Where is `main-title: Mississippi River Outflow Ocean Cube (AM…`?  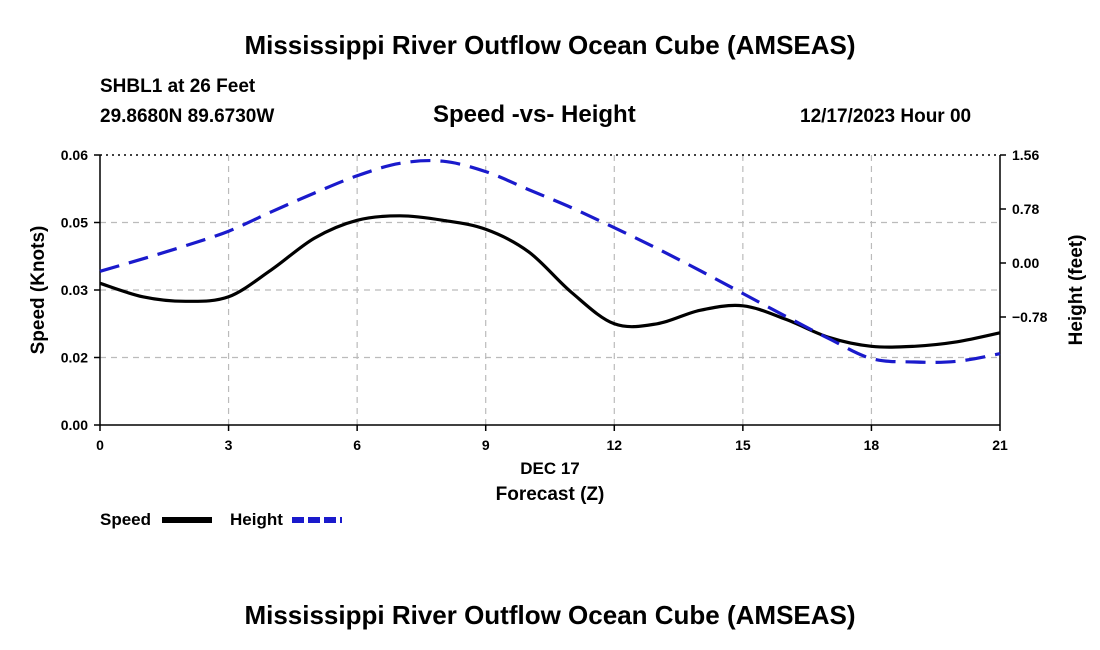
main-title: Mississippi River Outflow Ocean Cube (AM… is located at coordinates (550, 45).